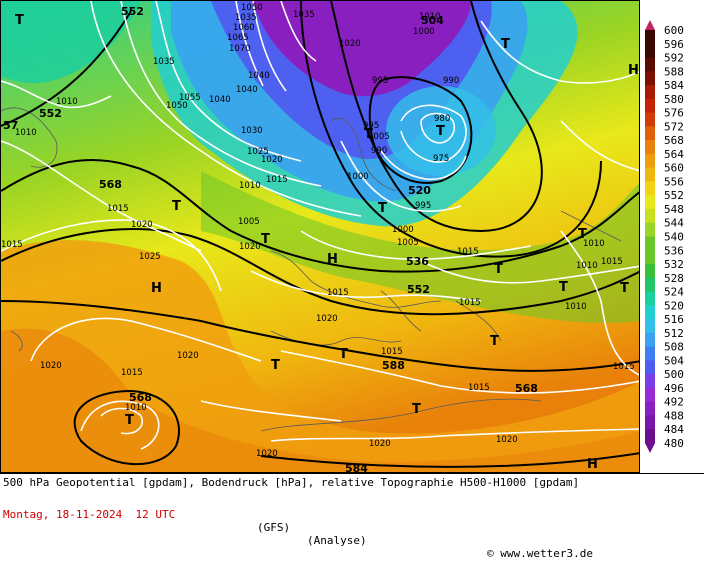  I want to click on legend-color-bar, so click(650, 236).